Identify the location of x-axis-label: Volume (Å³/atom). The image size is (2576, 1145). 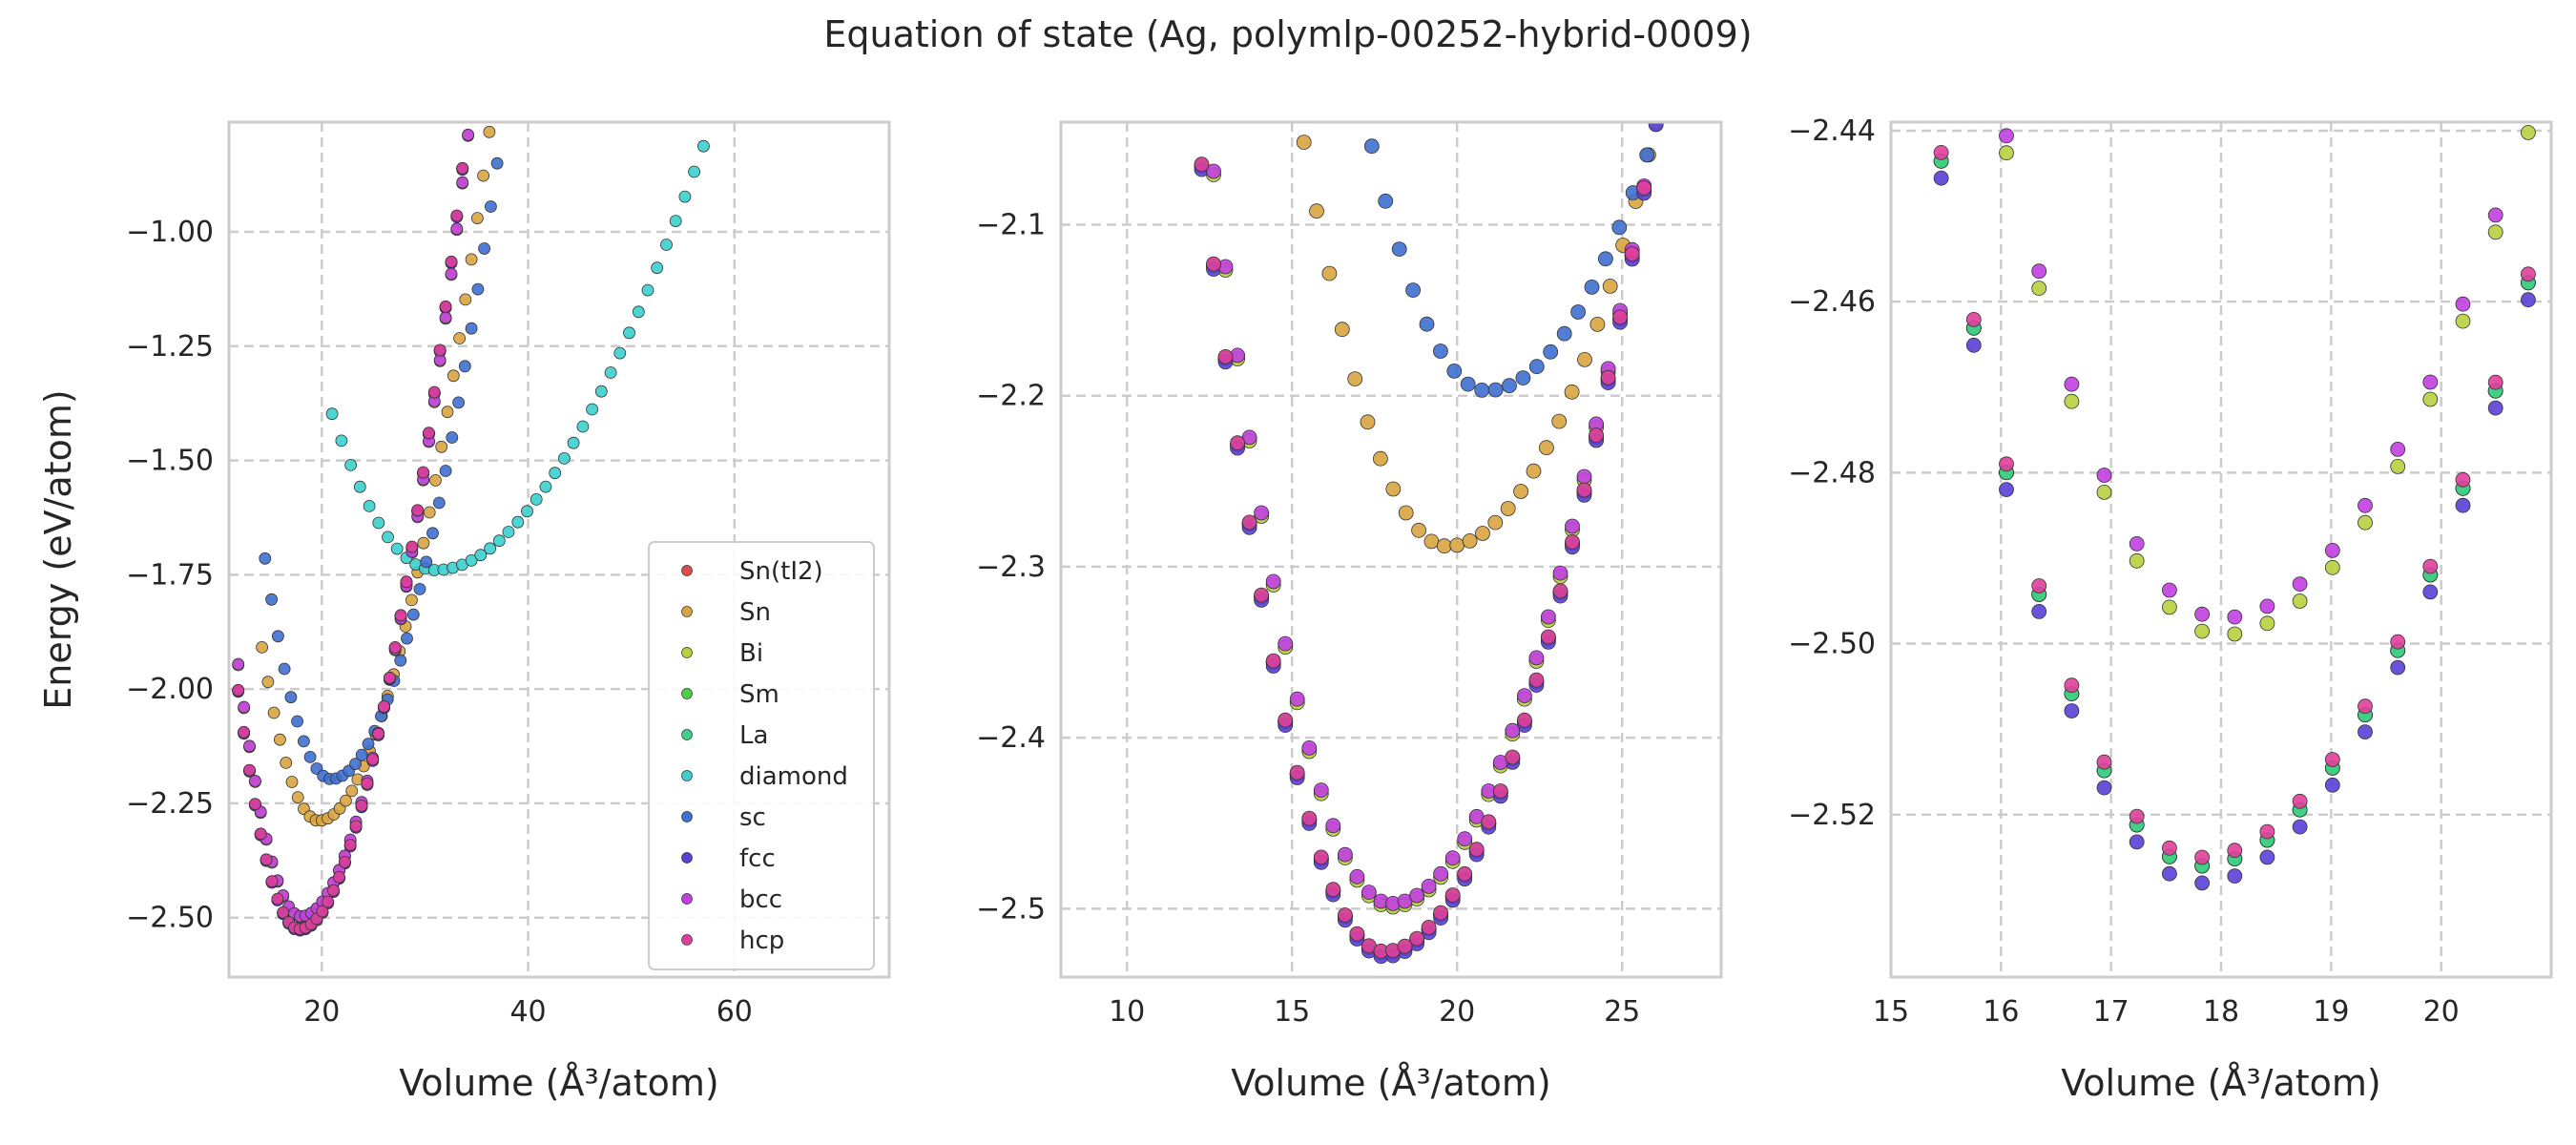
(2221, 1083).